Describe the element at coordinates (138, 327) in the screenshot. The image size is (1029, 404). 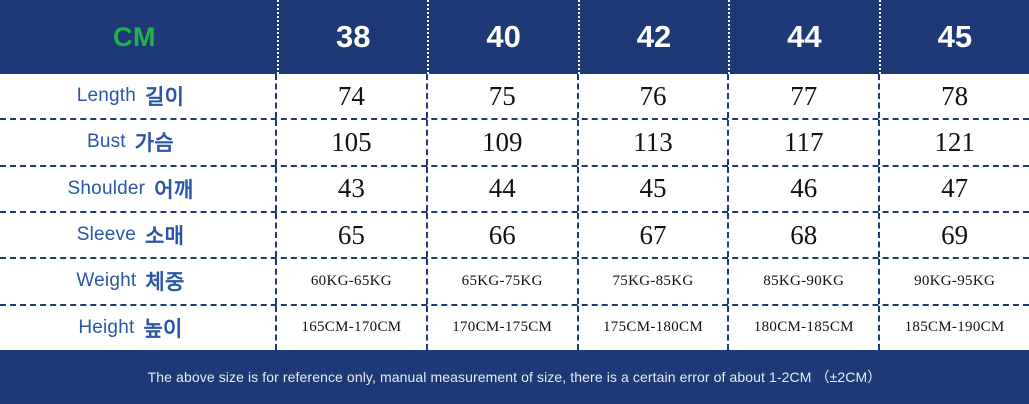
I see `row-label-height: Height 높이` at that location.